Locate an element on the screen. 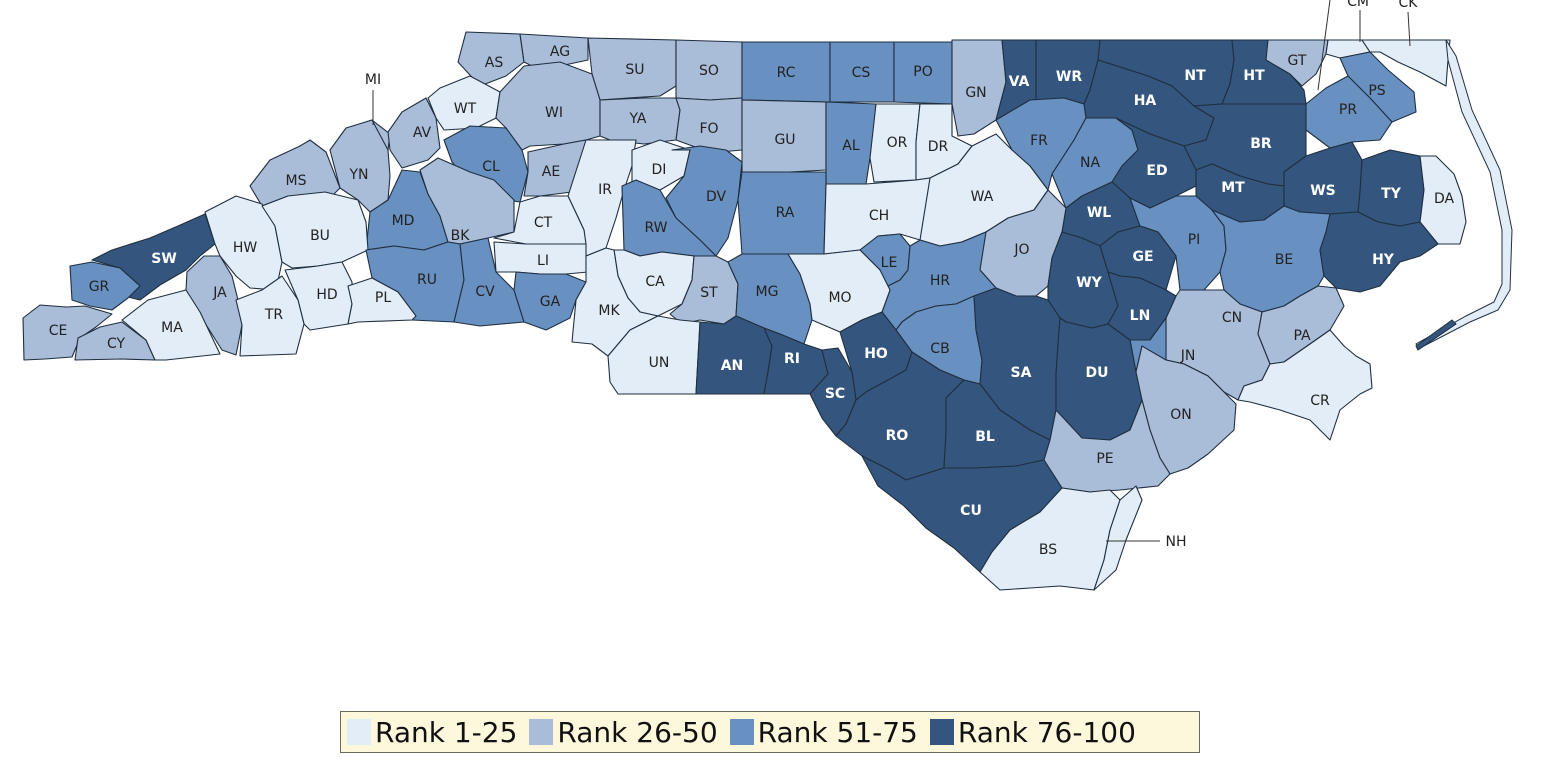  county-or is located at coordinates (895, 143).